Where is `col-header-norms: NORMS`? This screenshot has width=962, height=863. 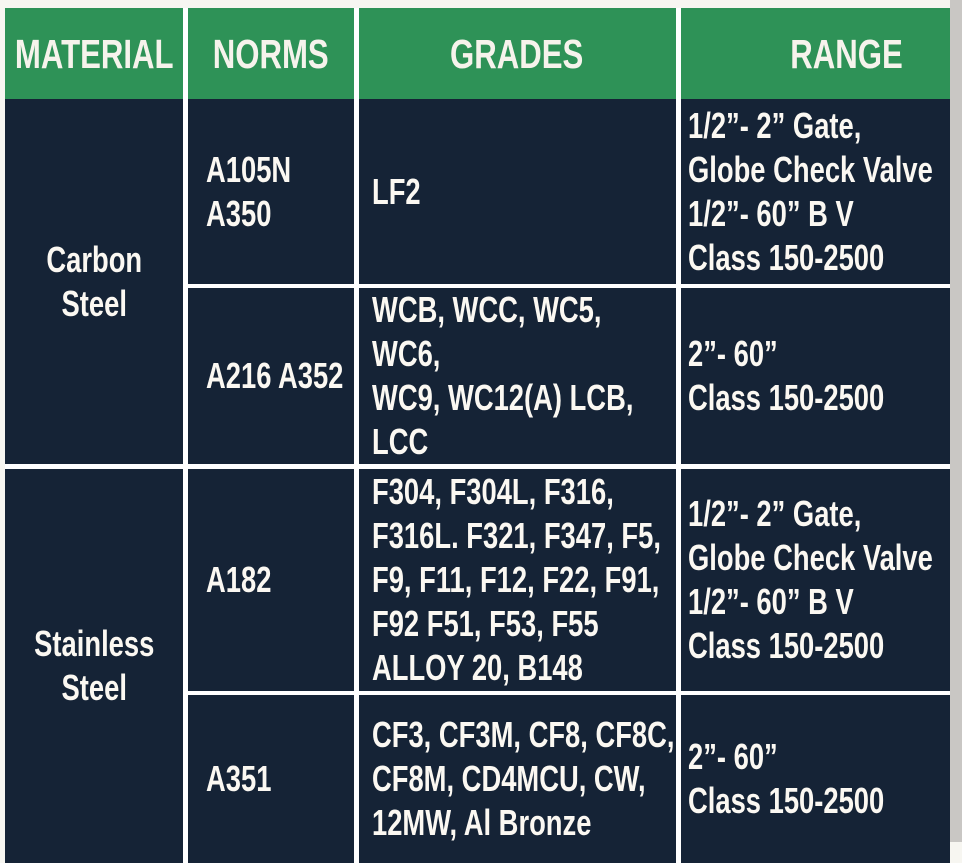
col-header-norms: NORMS is located at coordinates (269, 53).